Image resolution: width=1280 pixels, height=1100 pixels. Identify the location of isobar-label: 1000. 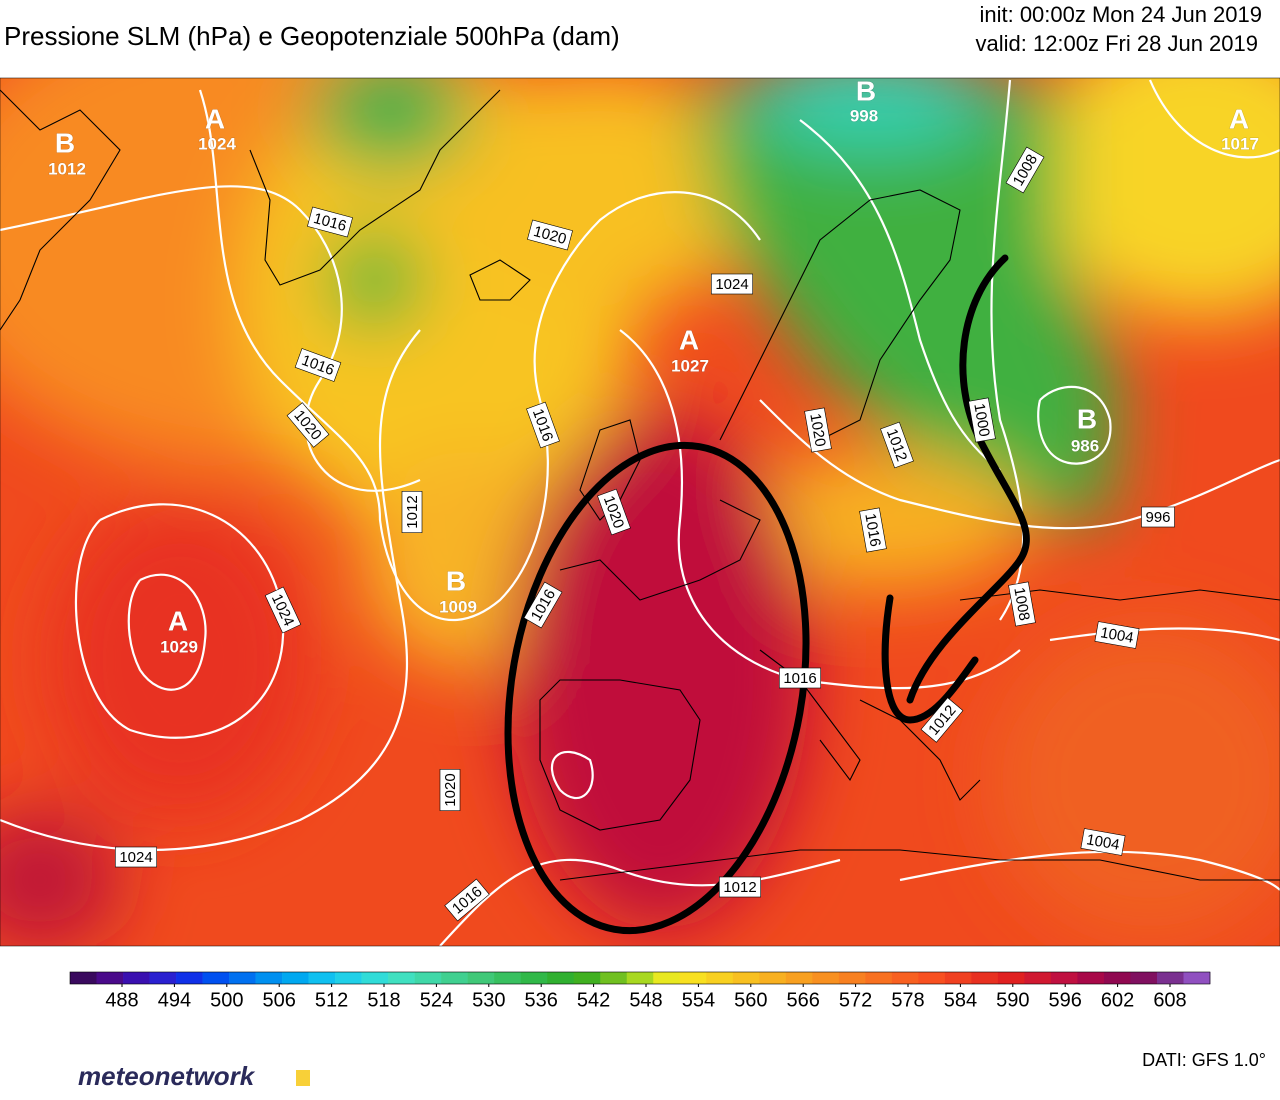
(982, 420).